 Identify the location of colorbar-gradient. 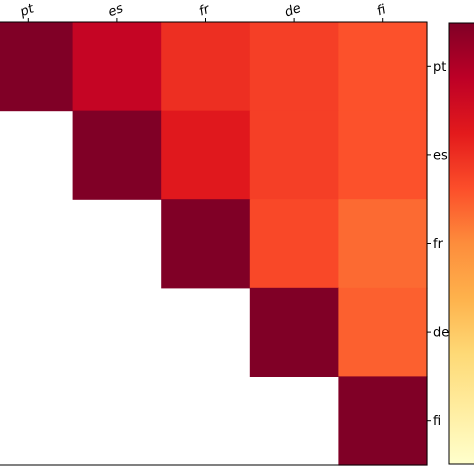
(461, 243).